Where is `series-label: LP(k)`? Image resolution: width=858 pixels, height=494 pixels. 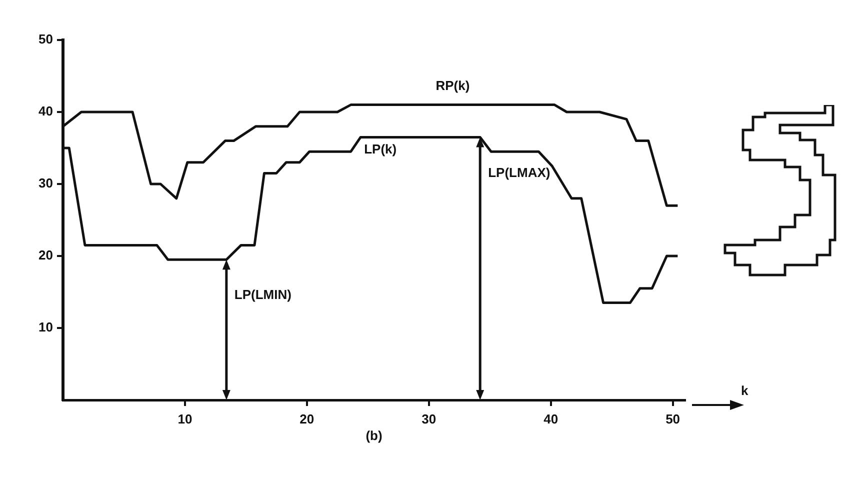
series-label: LP(k) is located at coordinates (380, 148).